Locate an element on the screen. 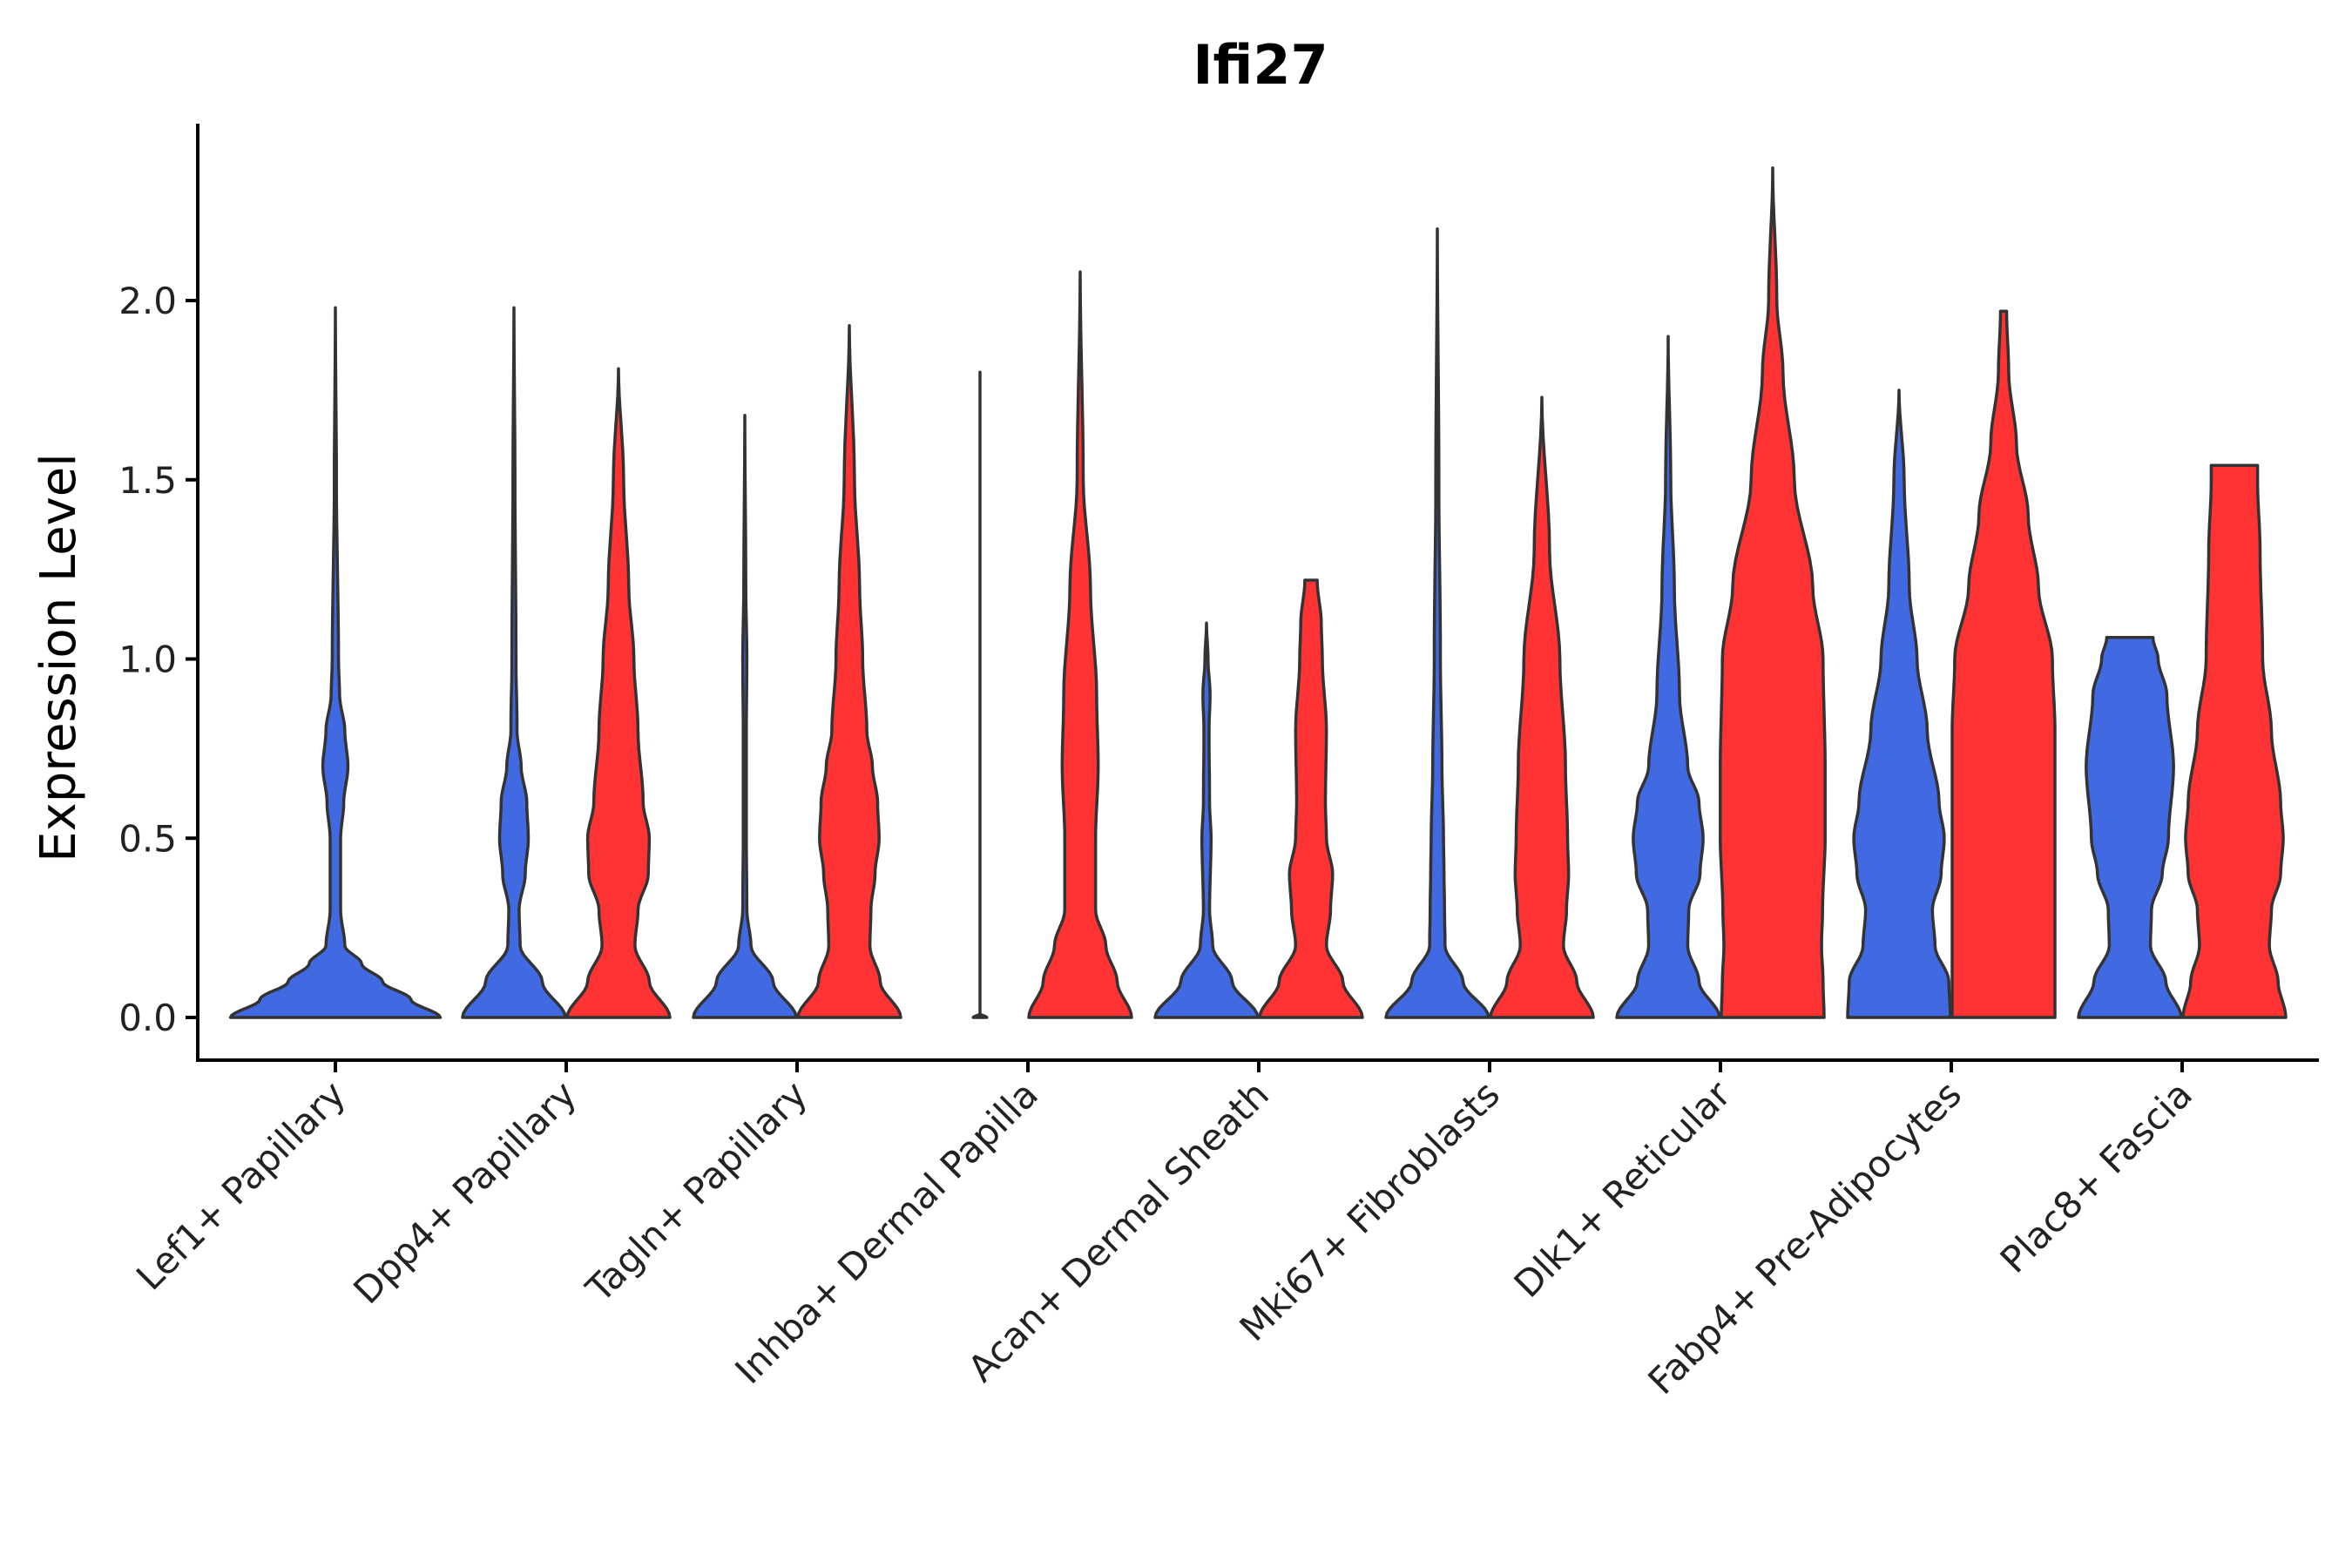 Image resolution: width=2352 pixels, height=1568 pixels. x-tick-label: Tagln+ Papillary is located at coordinates (697, 1191).